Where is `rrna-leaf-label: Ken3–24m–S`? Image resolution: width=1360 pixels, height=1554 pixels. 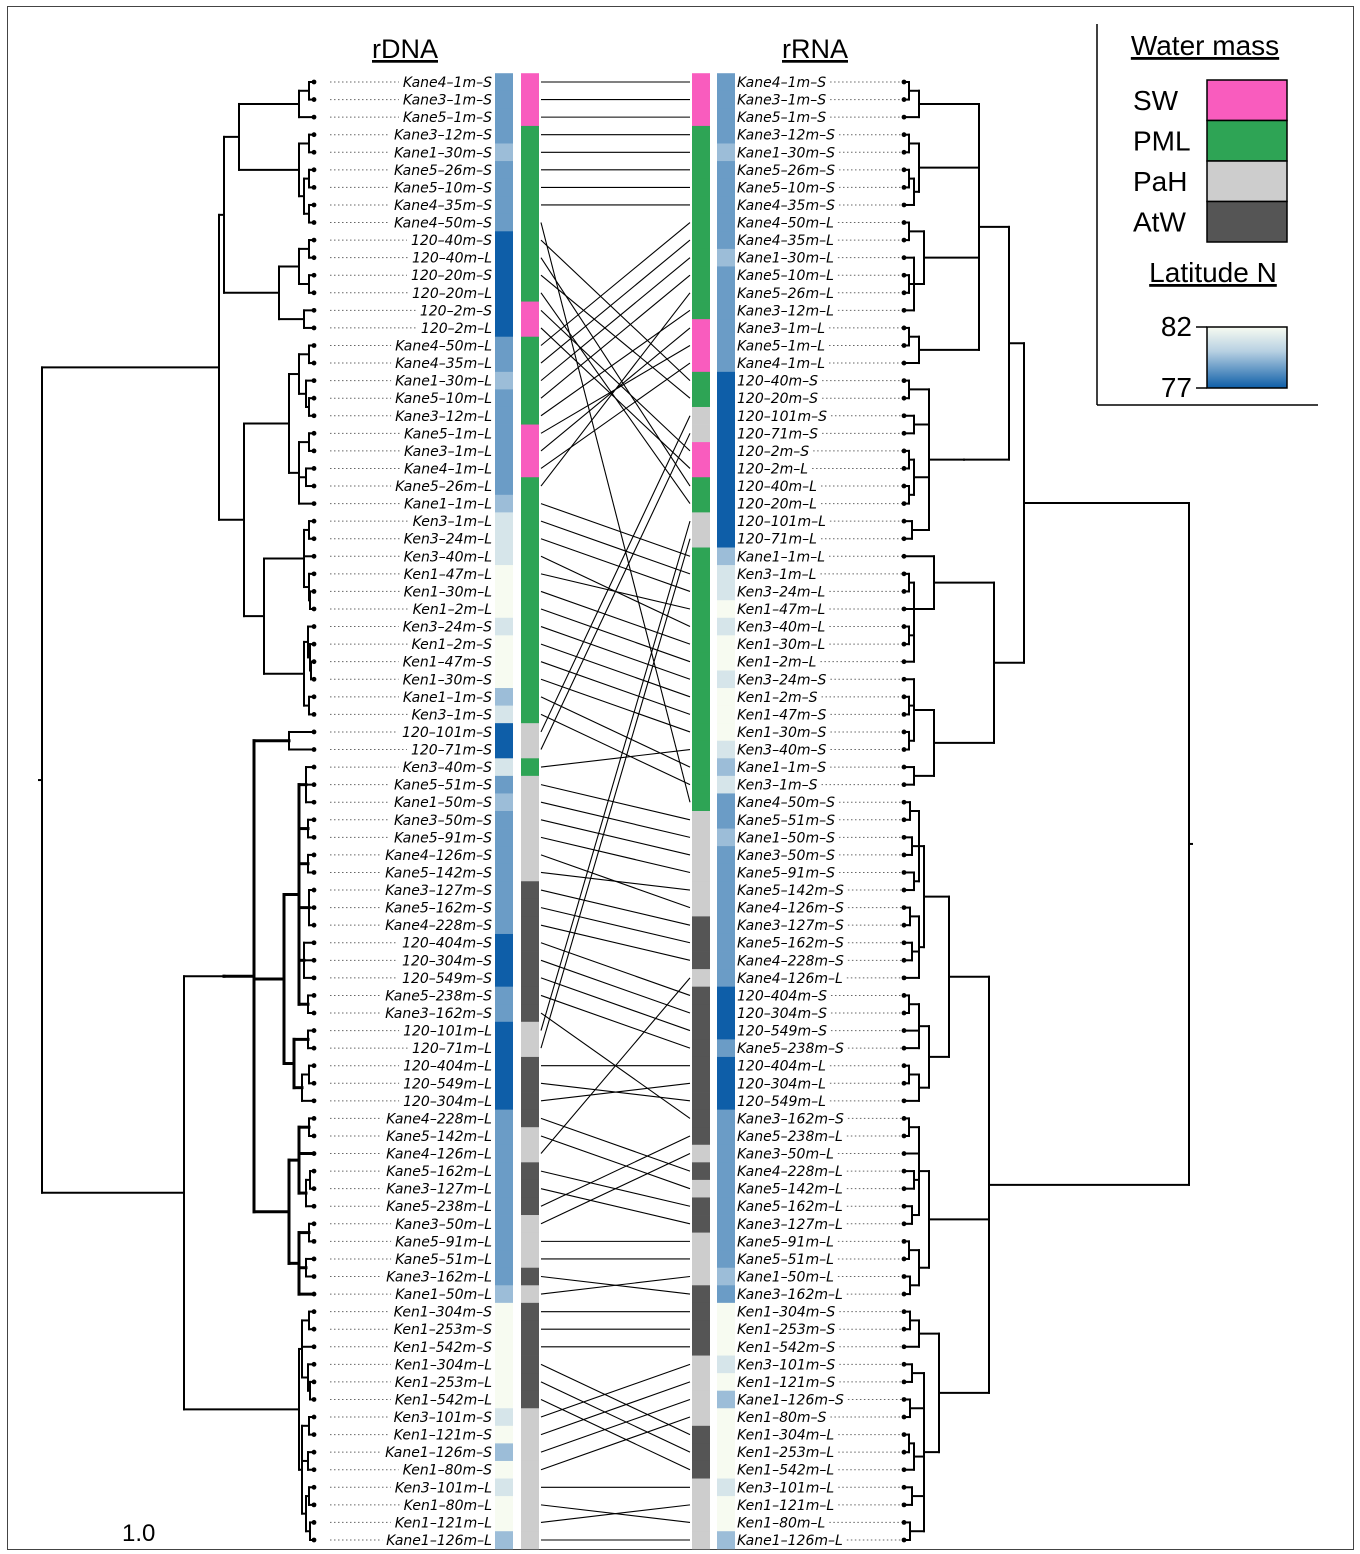 rrna-leaf-label: Ken3–24m–S is located at coordinates (782, 680).